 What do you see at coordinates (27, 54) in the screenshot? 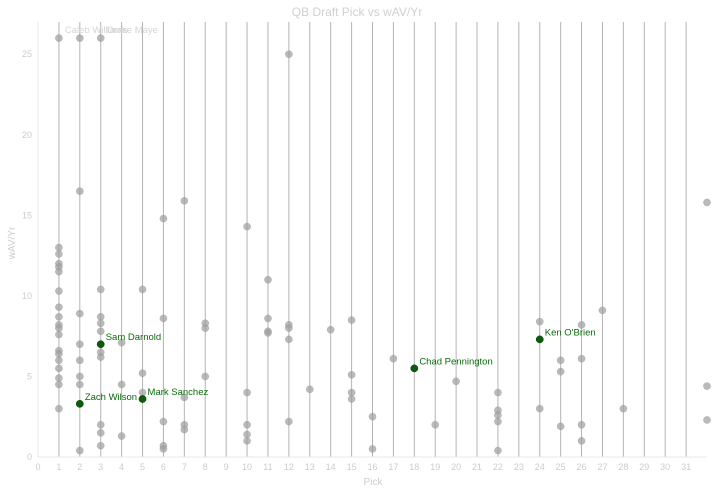
I see `y-tick-25: 25` at bounding box center [27, 54].